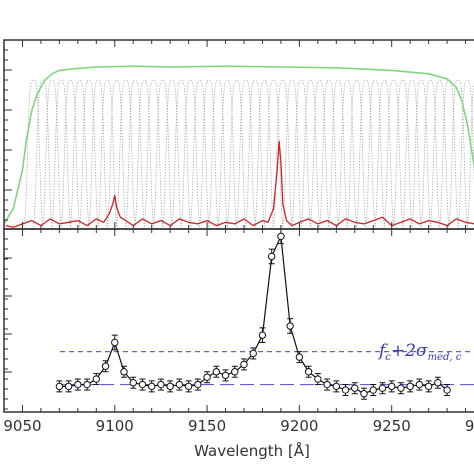  I want to click on annotation-sub2: med, c, so click(445, 357).